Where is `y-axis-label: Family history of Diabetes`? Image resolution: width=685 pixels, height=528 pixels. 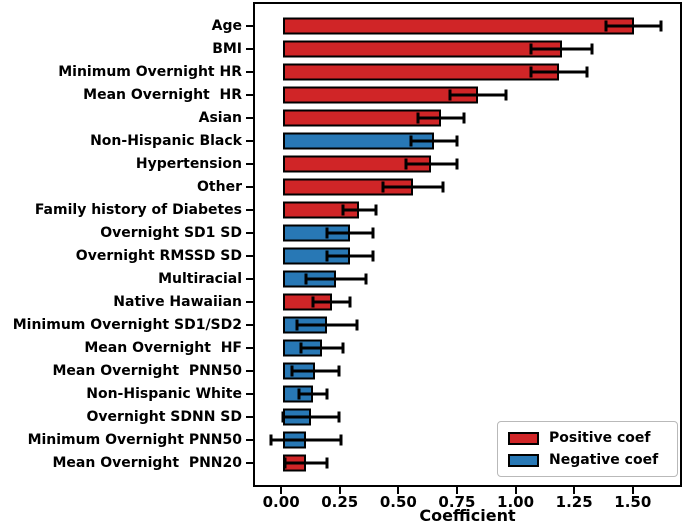 y-axis-label: Family history of Diabetes is located at coordinates (138, 209).